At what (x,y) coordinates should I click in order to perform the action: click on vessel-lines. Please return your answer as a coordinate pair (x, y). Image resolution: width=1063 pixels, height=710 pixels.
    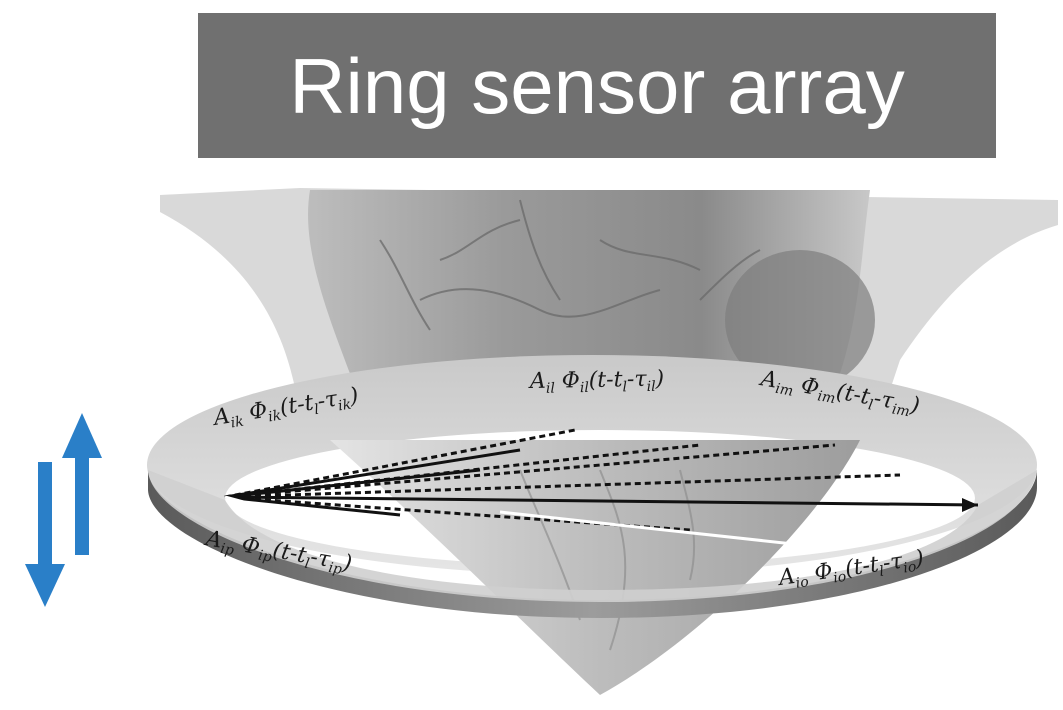
    Looking at the image, I should click on (570, 265).